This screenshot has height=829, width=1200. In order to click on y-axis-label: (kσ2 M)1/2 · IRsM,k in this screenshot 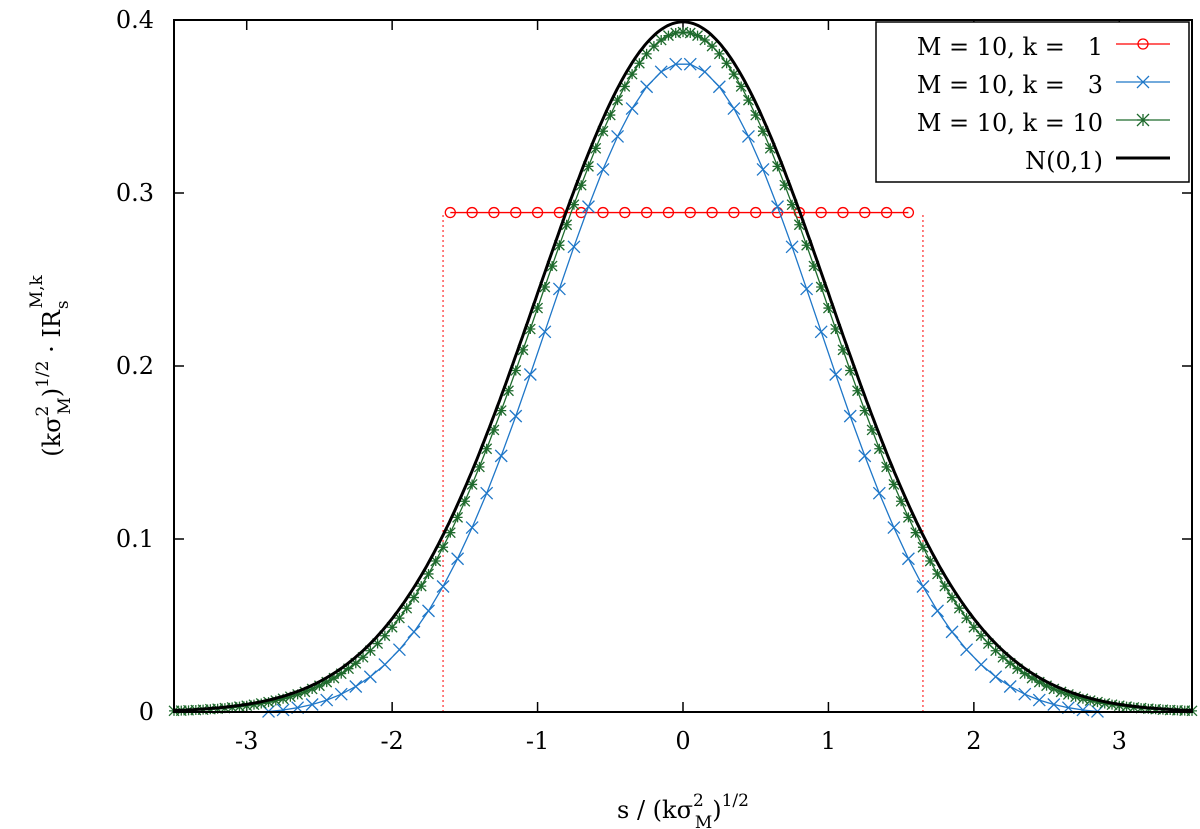, I will do `click(51, 366)`.